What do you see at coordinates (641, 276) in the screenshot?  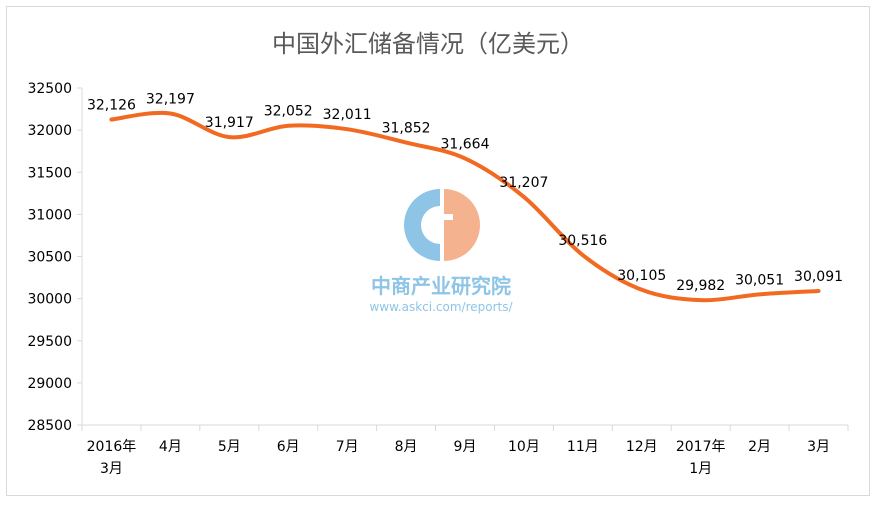 I see `data-label: 30,105` at bounding box center [641, 276].